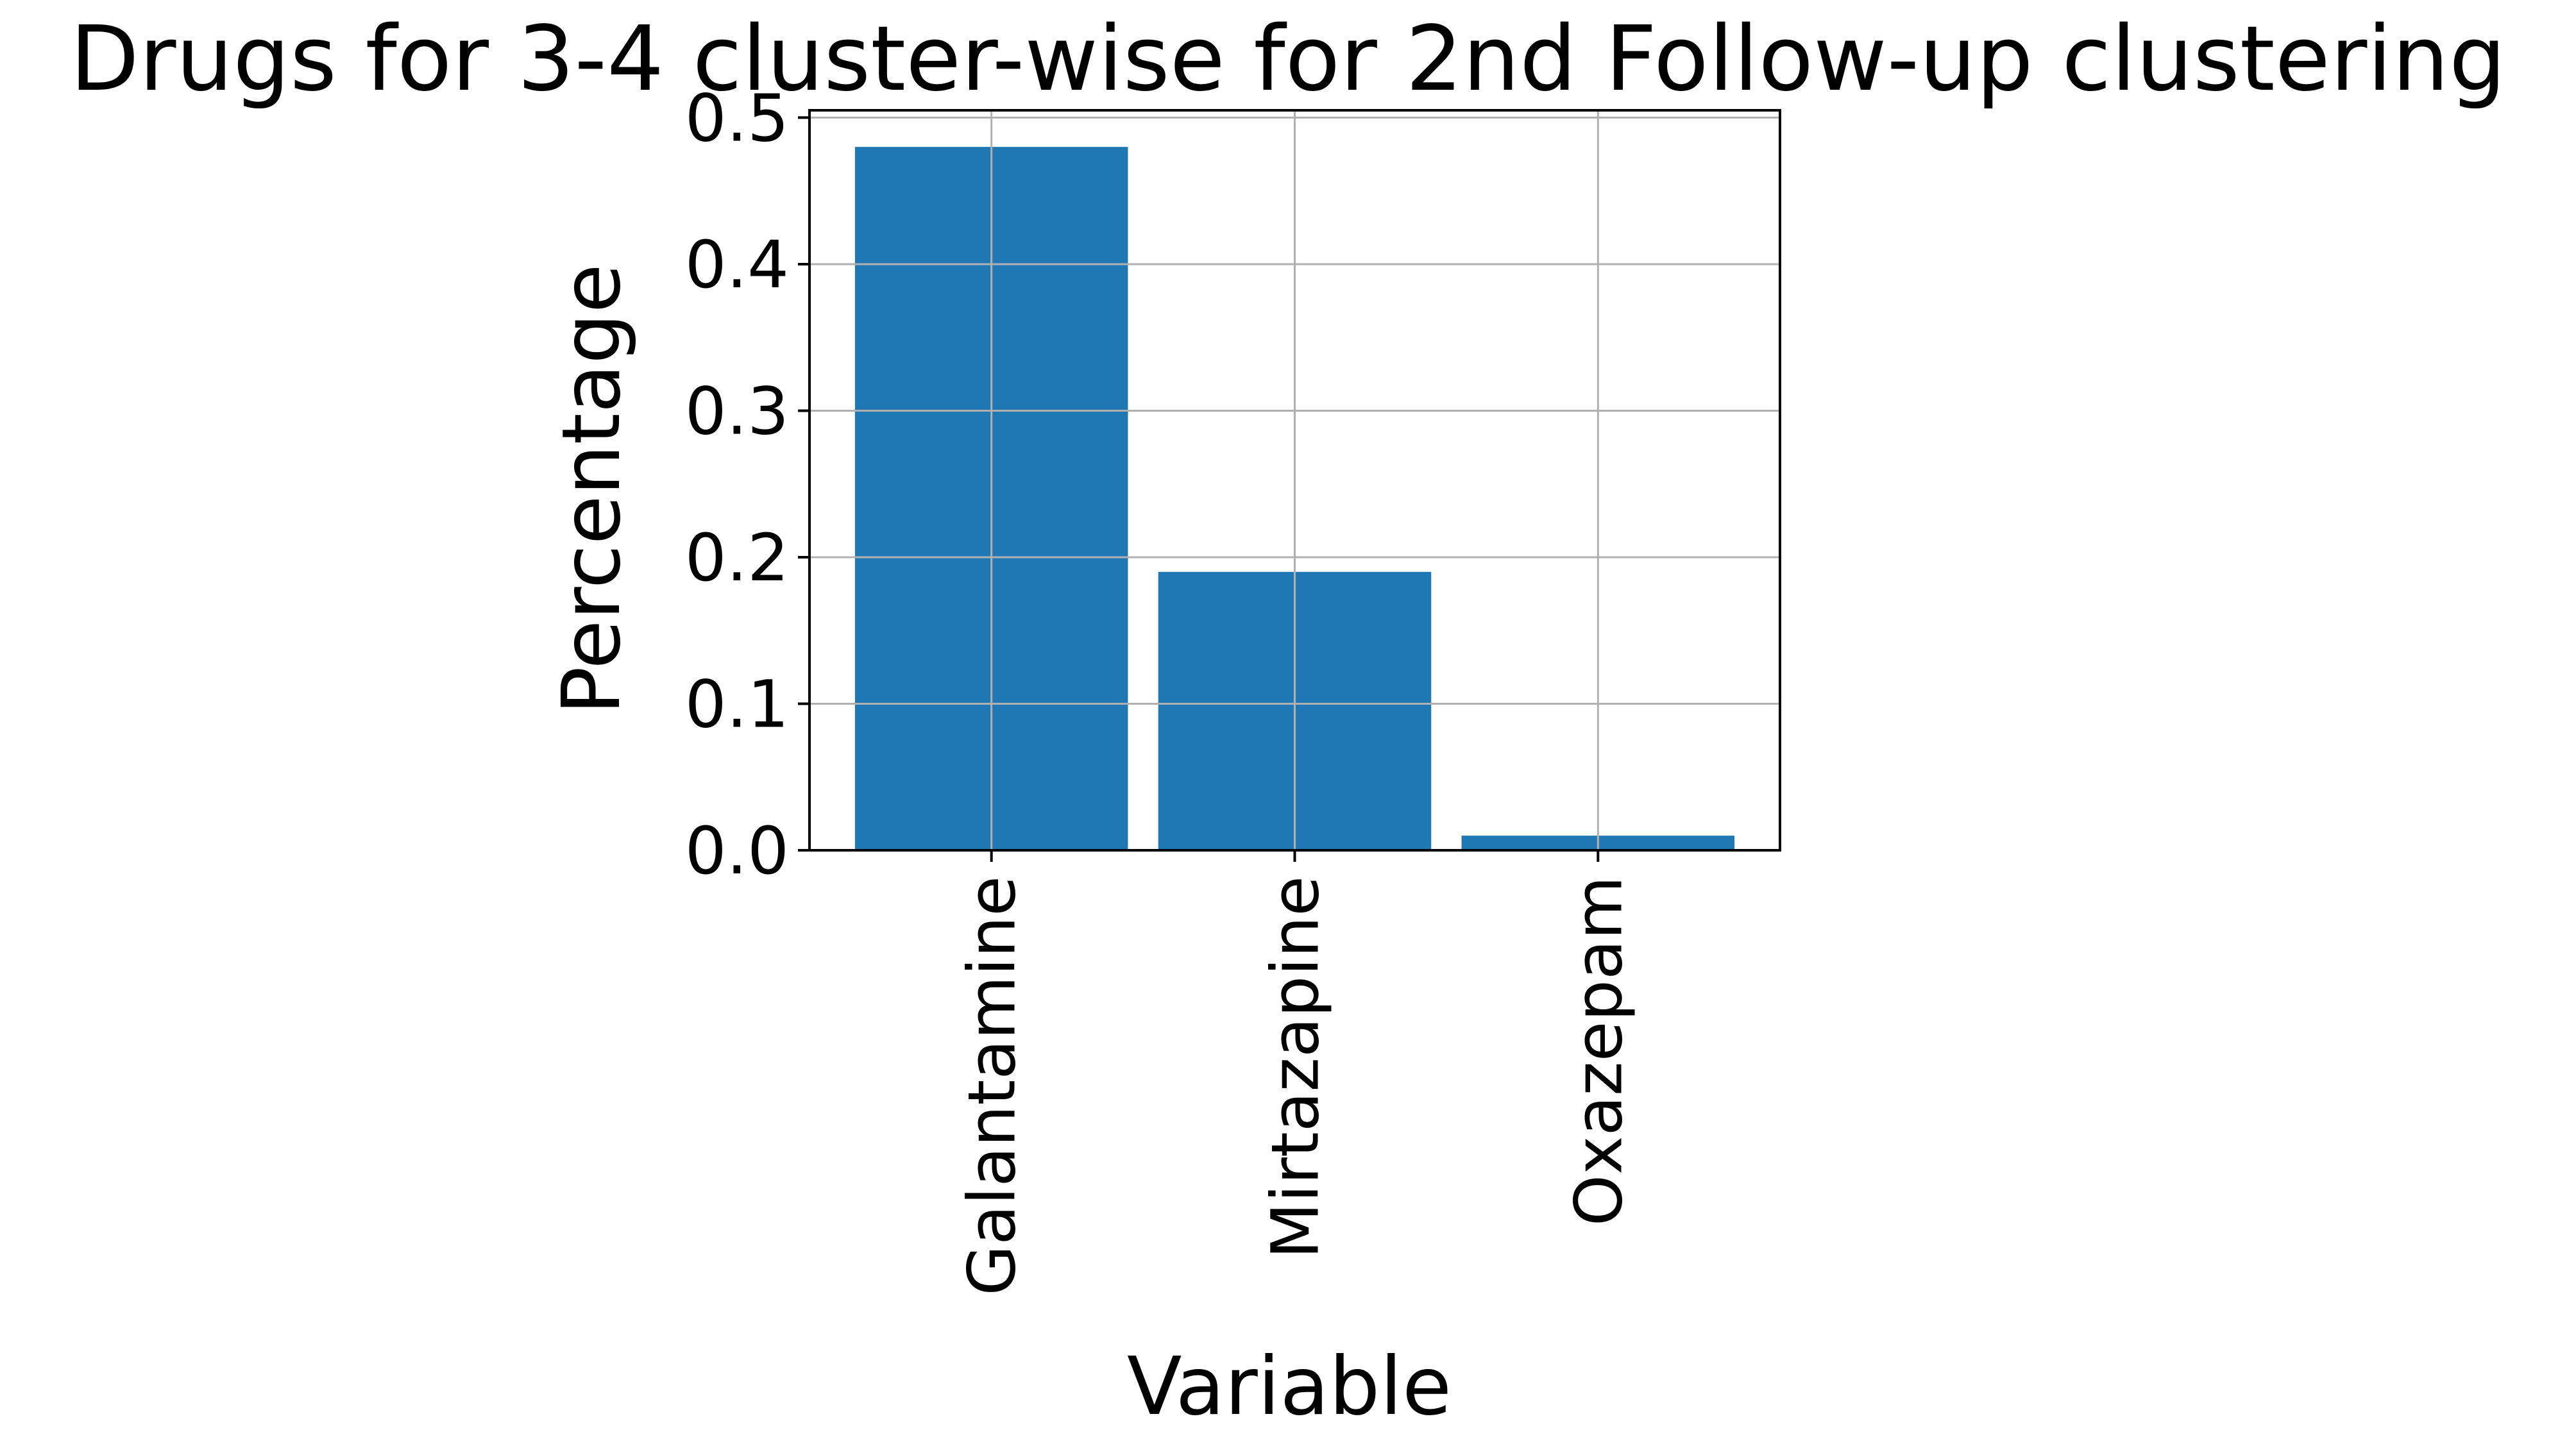  Describe the element at coordinates (737, 265) in the screenshot. I see `y-tick-label: 0.4` at that location.